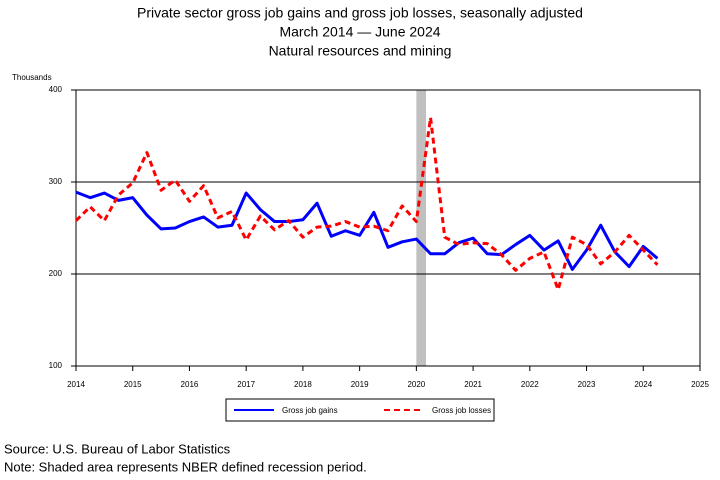 Image resolution: width=720 pixels, height=480 pixels. I want to click on y-tick-label: 100, so click(56, 365).